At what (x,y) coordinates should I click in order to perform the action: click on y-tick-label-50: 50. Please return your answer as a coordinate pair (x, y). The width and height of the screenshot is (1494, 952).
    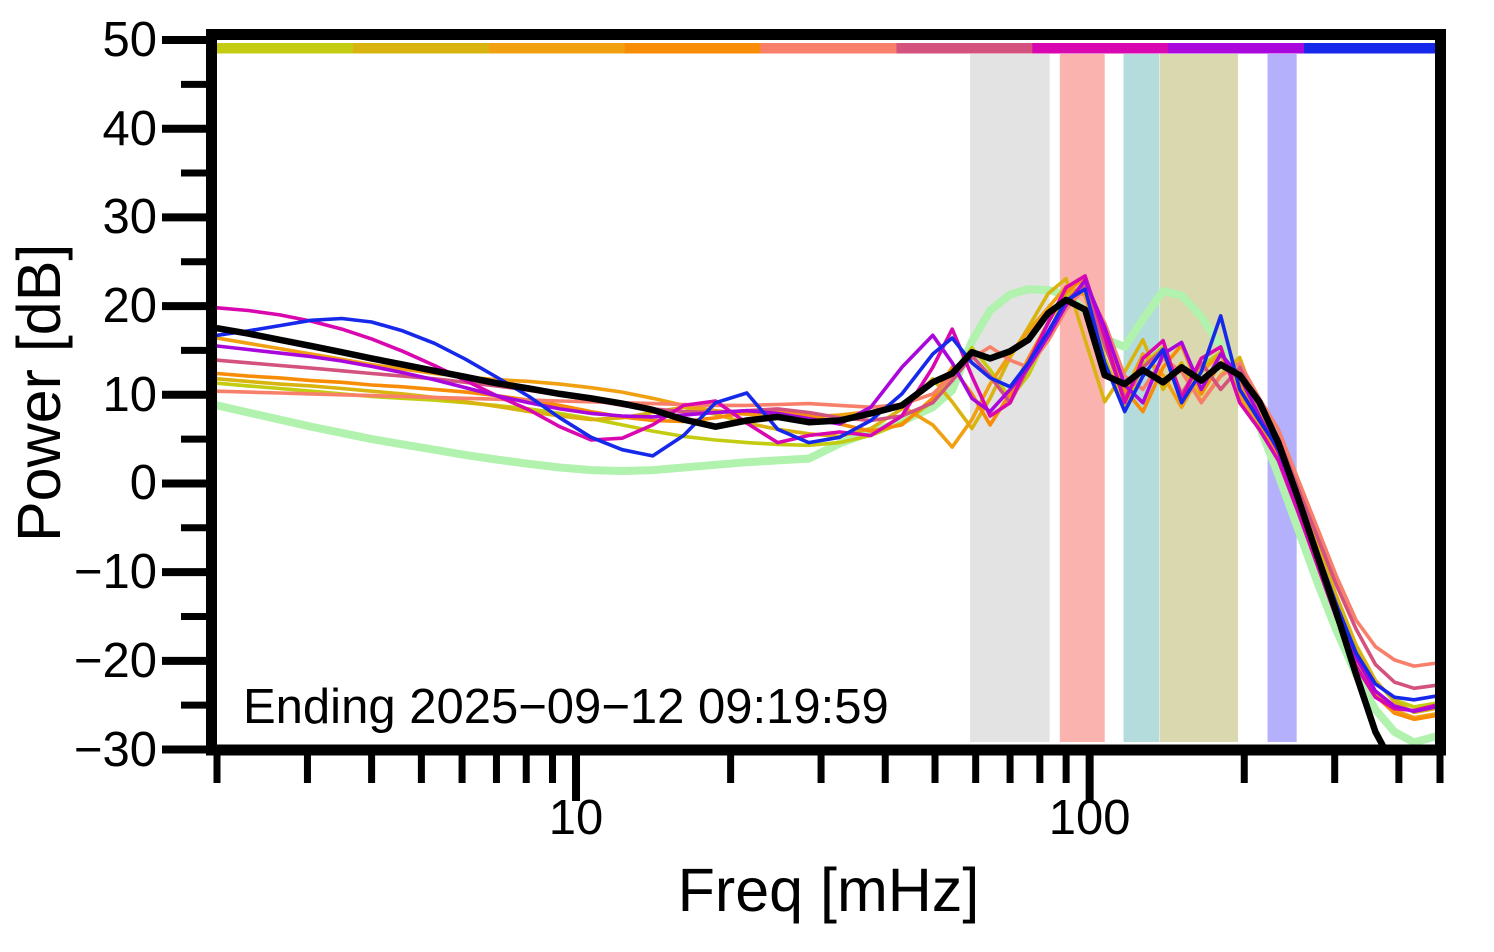
    Looking at the image, I should click on (129, 40).